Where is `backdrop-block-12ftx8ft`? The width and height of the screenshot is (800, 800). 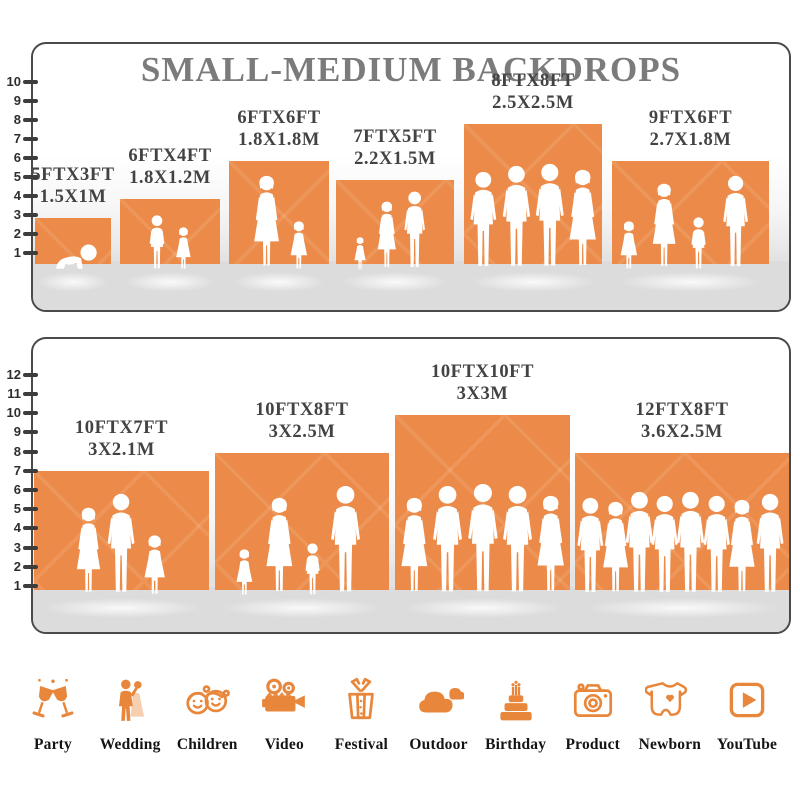
backdrop-block-12ftx8ft is located at coordinates (682, 535).